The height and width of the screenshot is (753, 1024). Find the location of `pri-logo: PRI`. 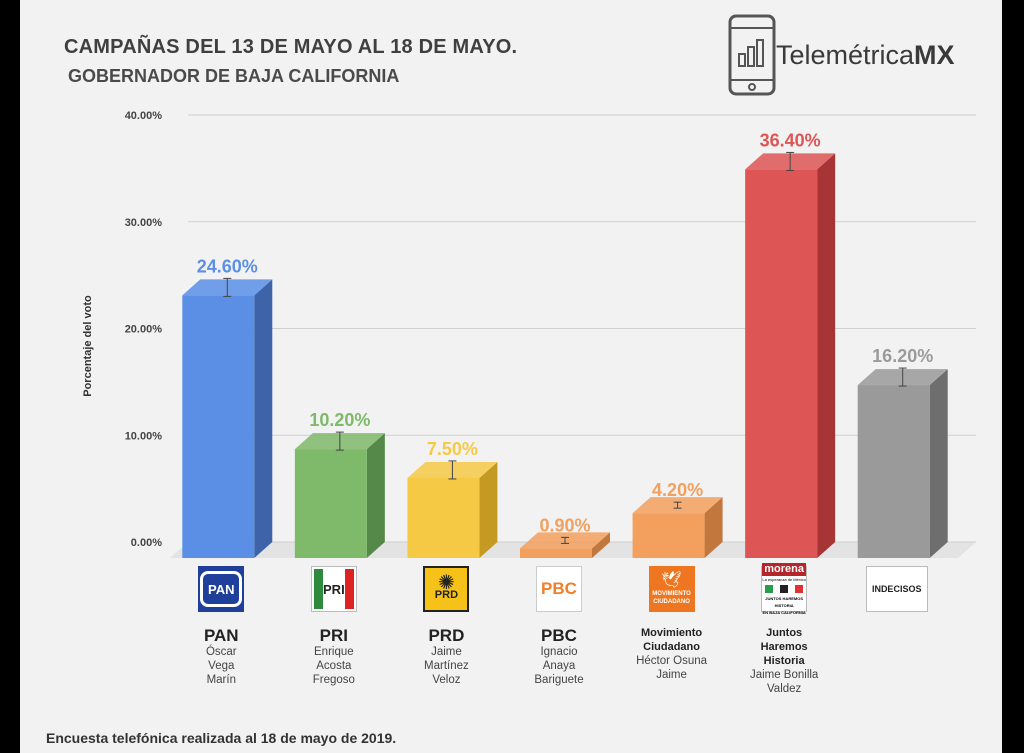

pri-logo: PRI is located at coordinates (333, 589).